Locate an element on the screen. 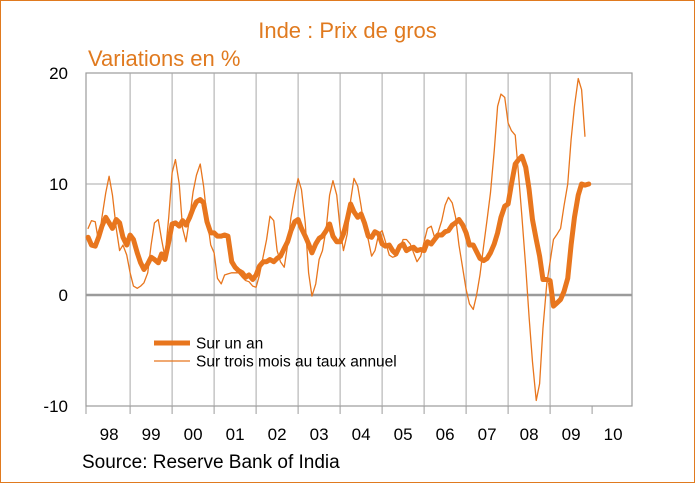  x-tick-label: 06 is located at coordinates (445, 434).